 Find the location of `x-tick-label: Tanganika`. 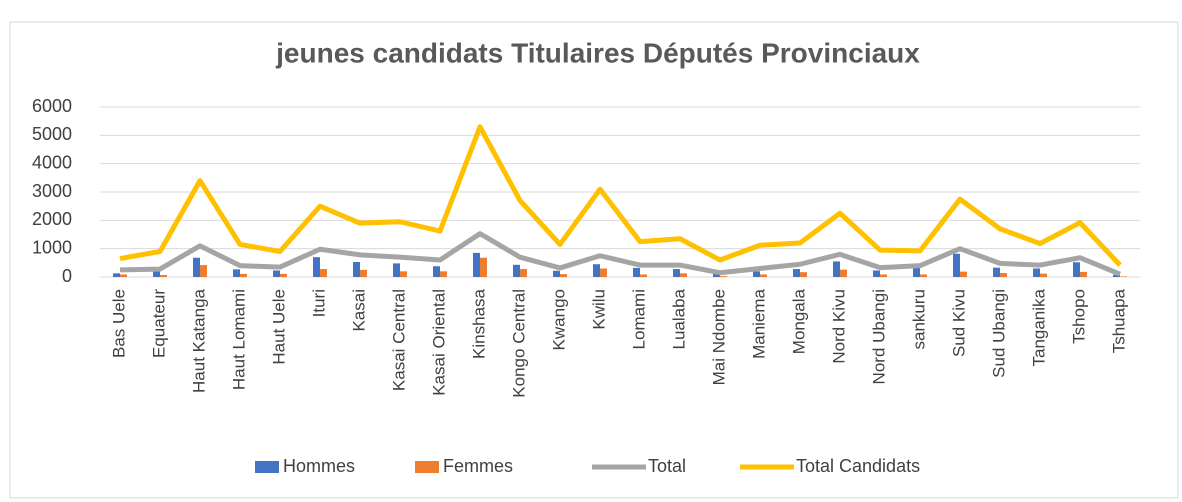

x-tick-label: Tanganika is located at coordinates (1038, 327).